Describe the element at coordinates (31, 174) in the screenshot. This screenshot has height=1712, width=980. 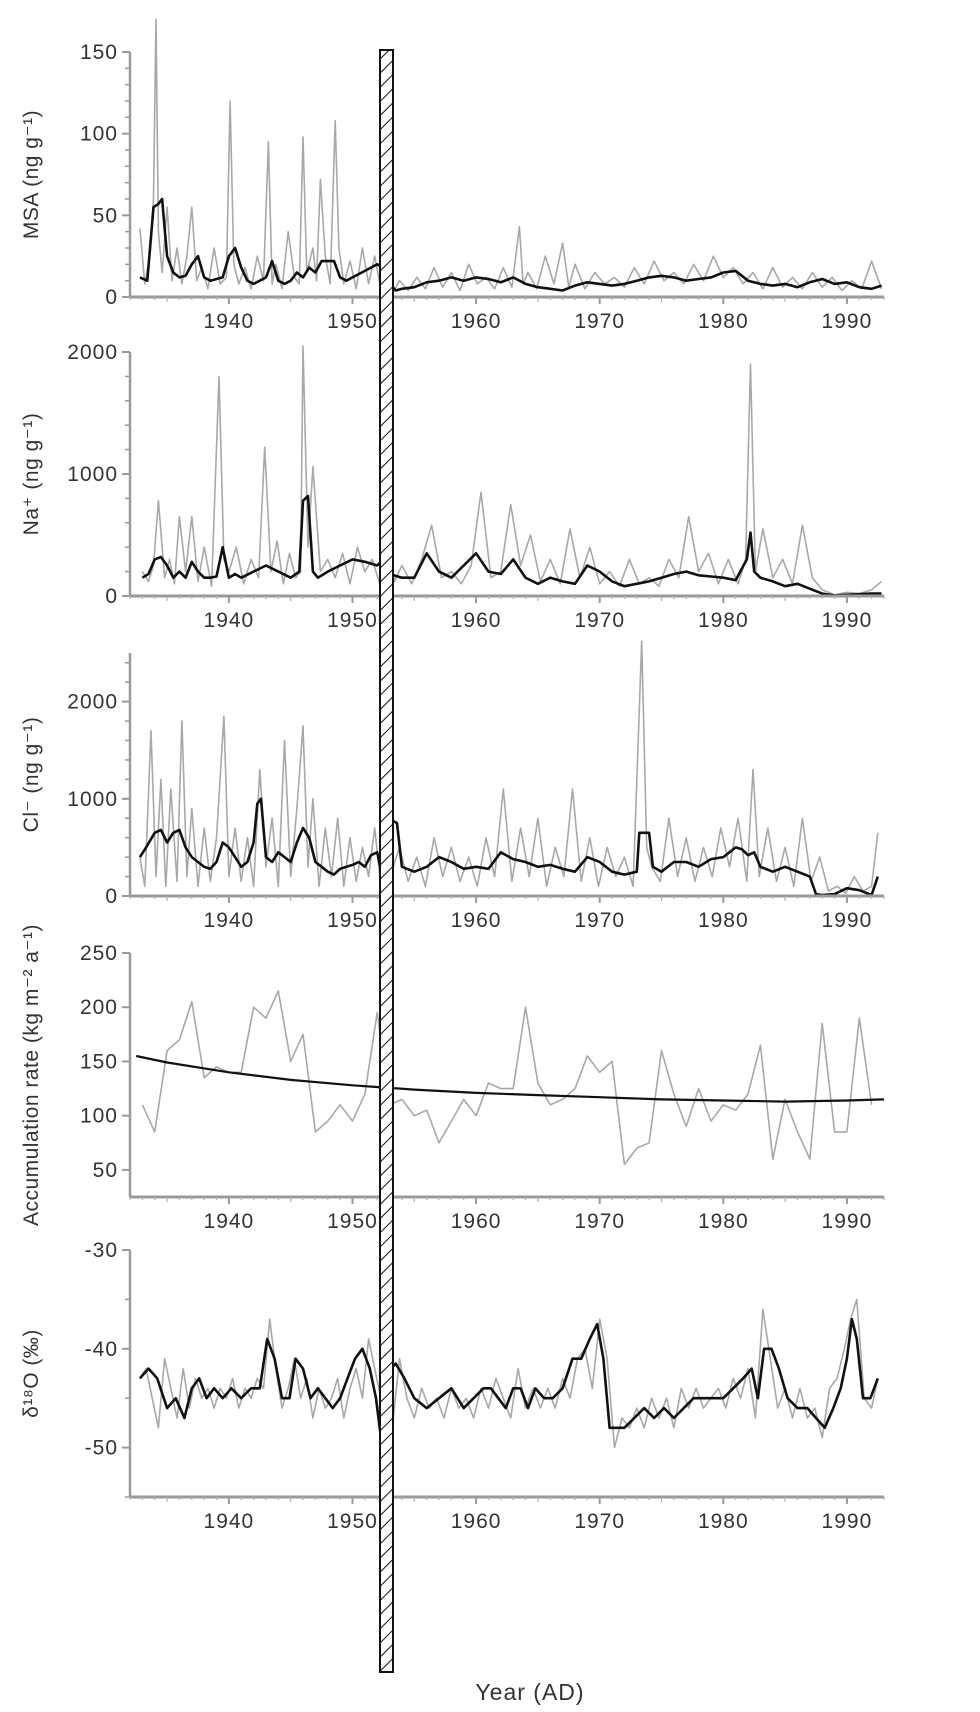
I see `y-axis-label: MSA (ng g⁻¹)` at that location.